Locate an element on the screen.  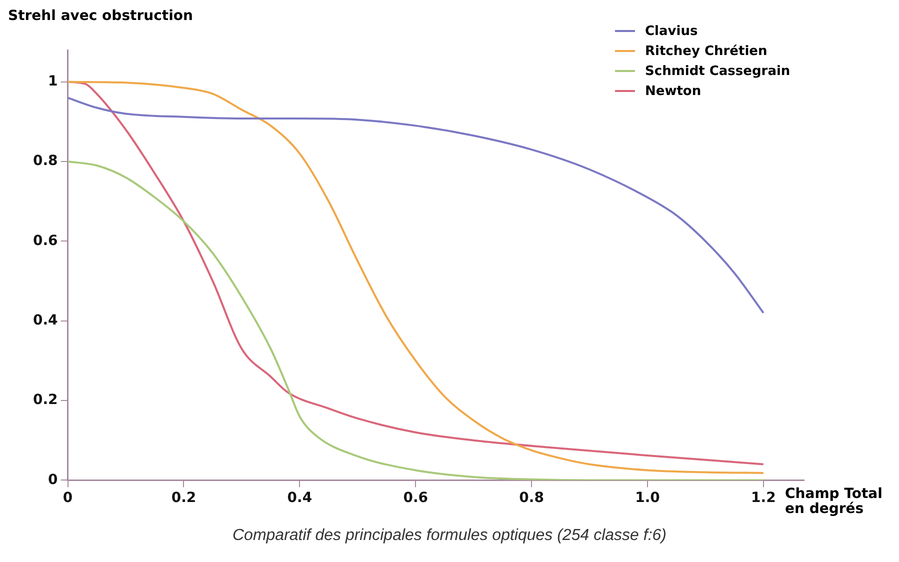
y-tick-label: 0.8 is located at coordinates (45, 161).